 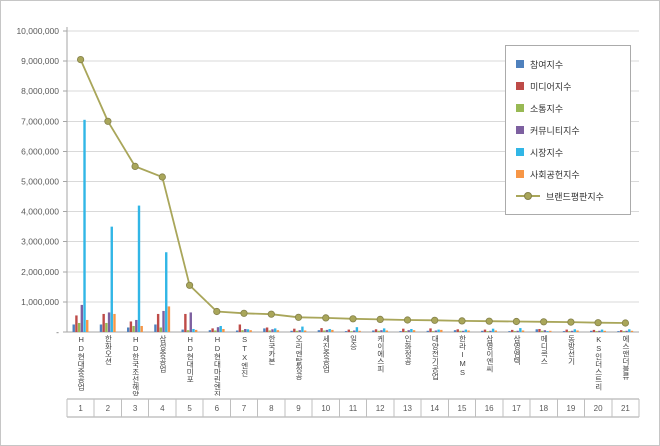 What do you see at coordinates (570, 408) in the screenshot?
I see `category-number: 19` at bounding box center [570, 408].